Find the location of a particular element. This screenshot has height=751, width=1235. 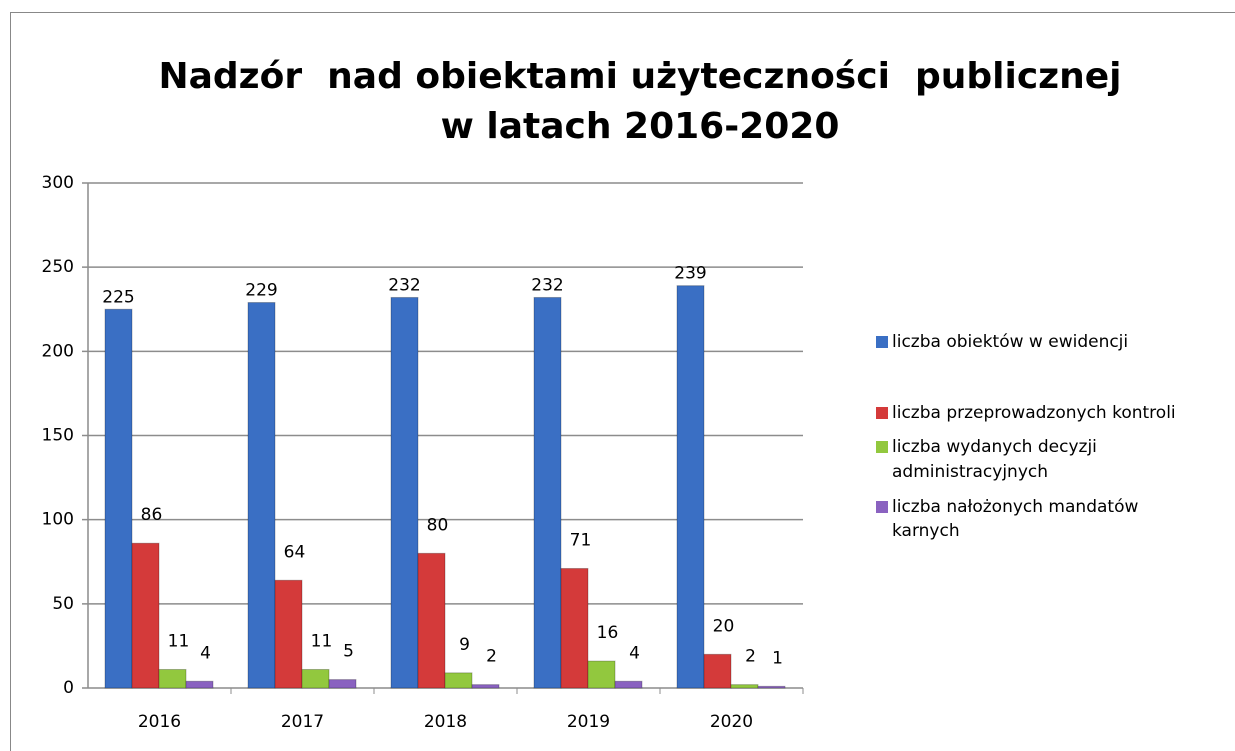

y-tick-label: 150 is located at coordinates (58, 436).